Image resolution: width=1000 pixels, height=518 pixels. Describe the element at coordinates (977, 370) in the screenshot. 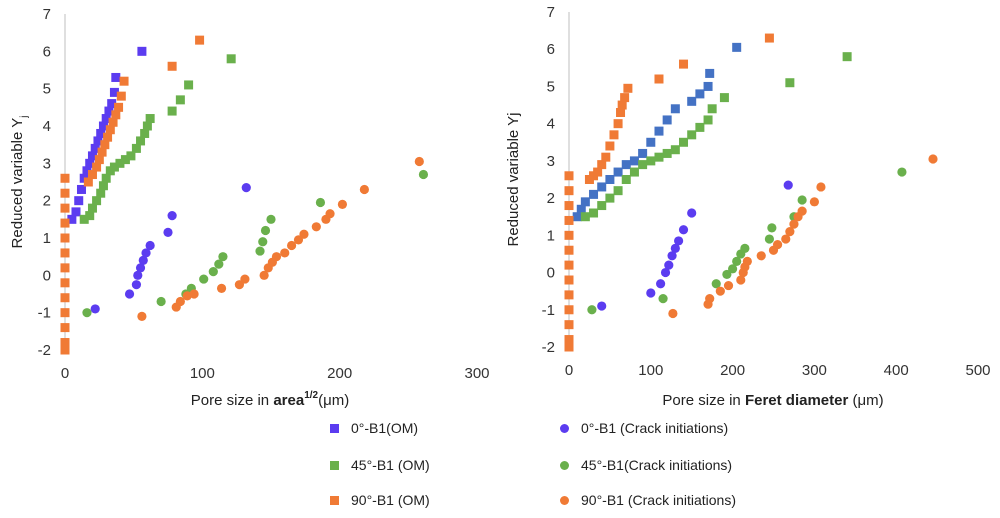

I see `x-tick-label: 500` at that location.